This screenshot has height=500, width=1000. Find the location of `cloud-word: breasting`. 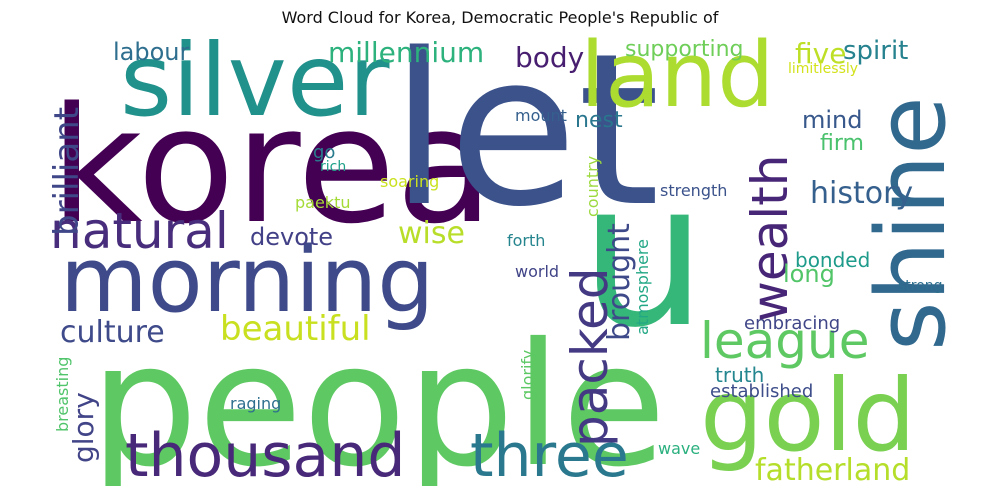

cloud-word: breasting is located at coordinates (62, 394).